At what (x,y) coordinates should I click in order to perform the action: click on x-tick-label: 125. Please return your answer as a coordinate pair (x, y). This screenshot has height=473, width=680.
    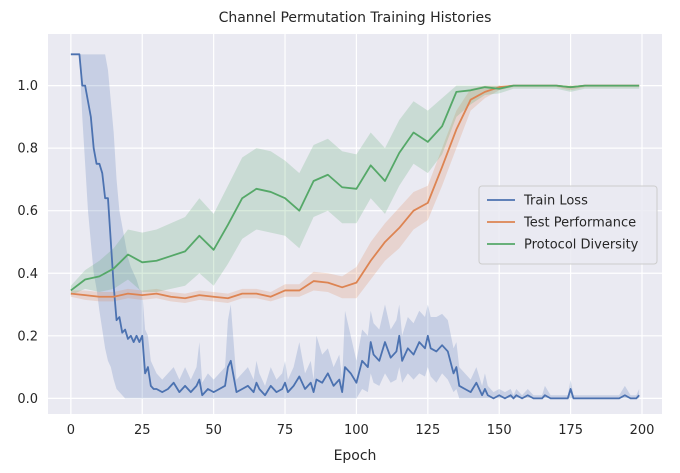
    Looking at the image, I should click on (427, 430).